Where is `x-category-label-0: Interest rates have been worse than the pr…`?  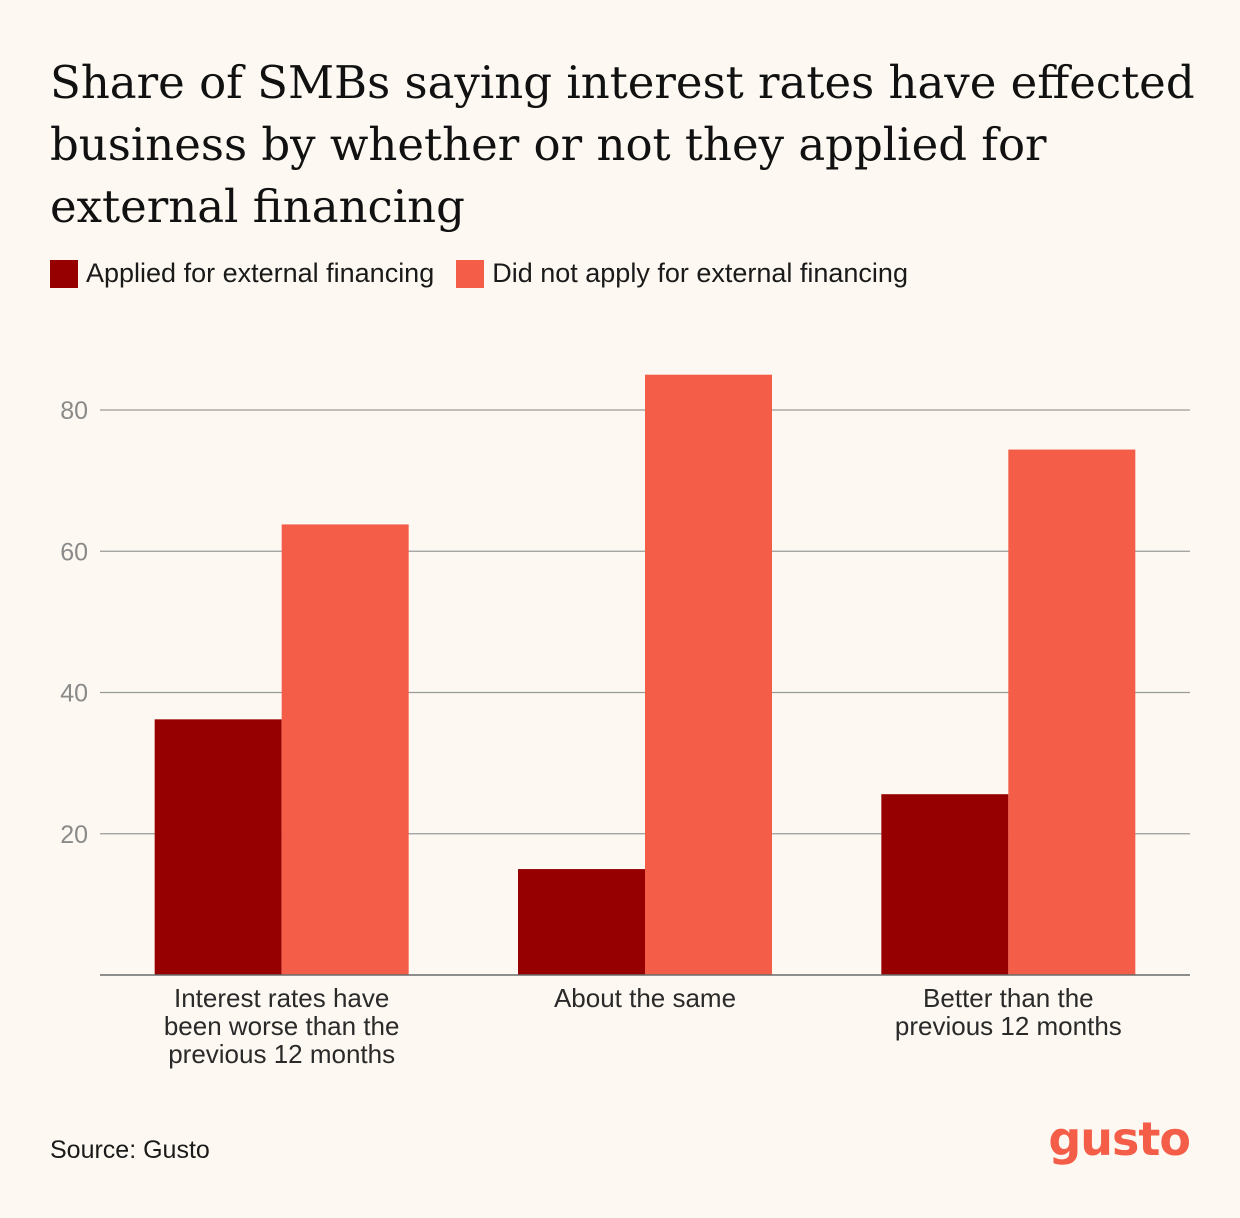
x-category-label-0: Interest rates have been worse than the pr… is located at coordinates (282, 1026).